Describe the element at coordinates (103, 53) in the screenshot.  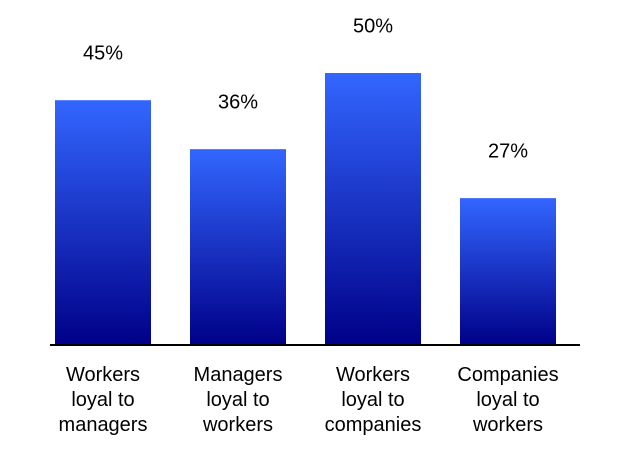
I see `value-label: 45%` at that location.